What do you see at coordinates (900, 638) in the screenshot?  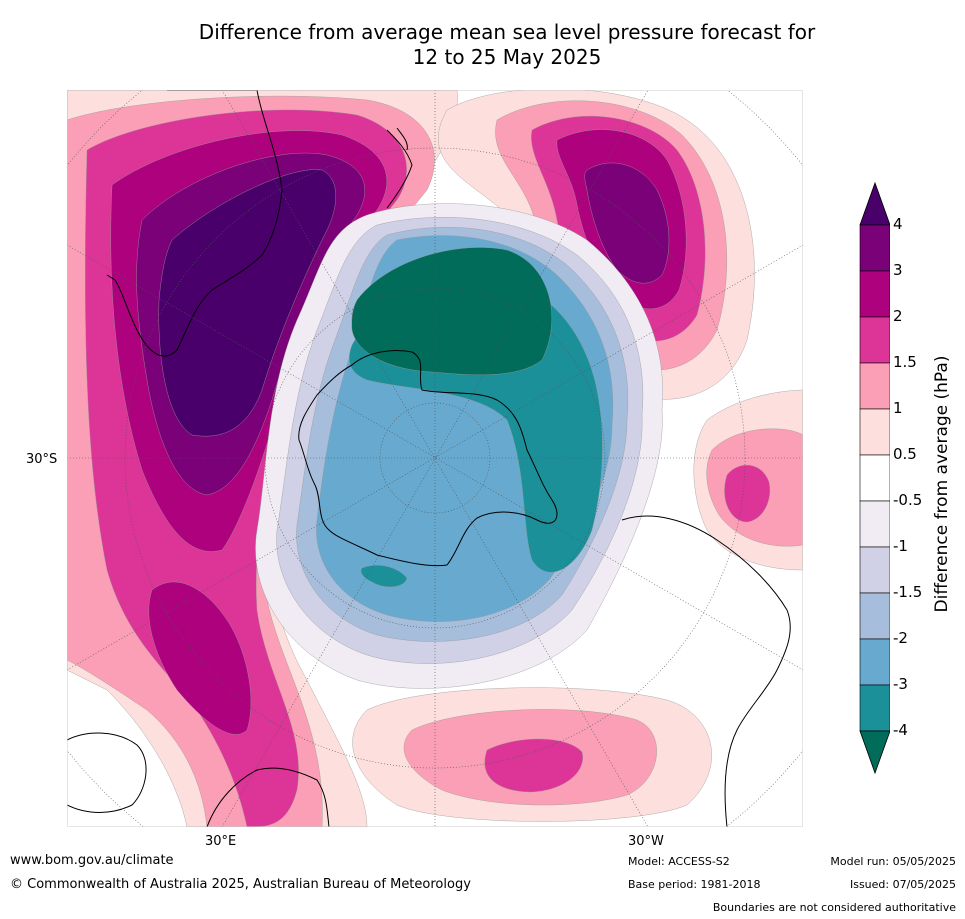 I see `colorbar-tick-label: -2` at bounding box center [900, 638].